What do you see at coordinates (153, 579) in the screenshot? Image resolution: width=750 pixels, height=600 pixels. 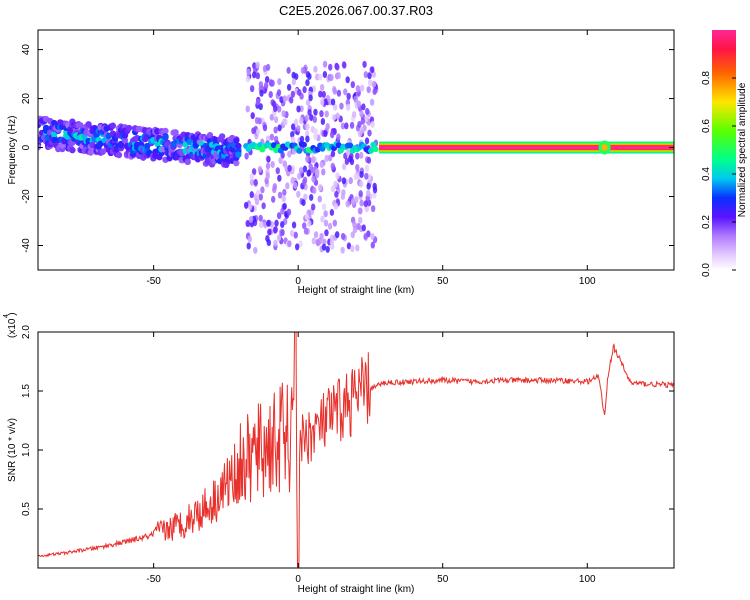 I see `snr-xtick-label: -50` at bounding box center [153, 579].